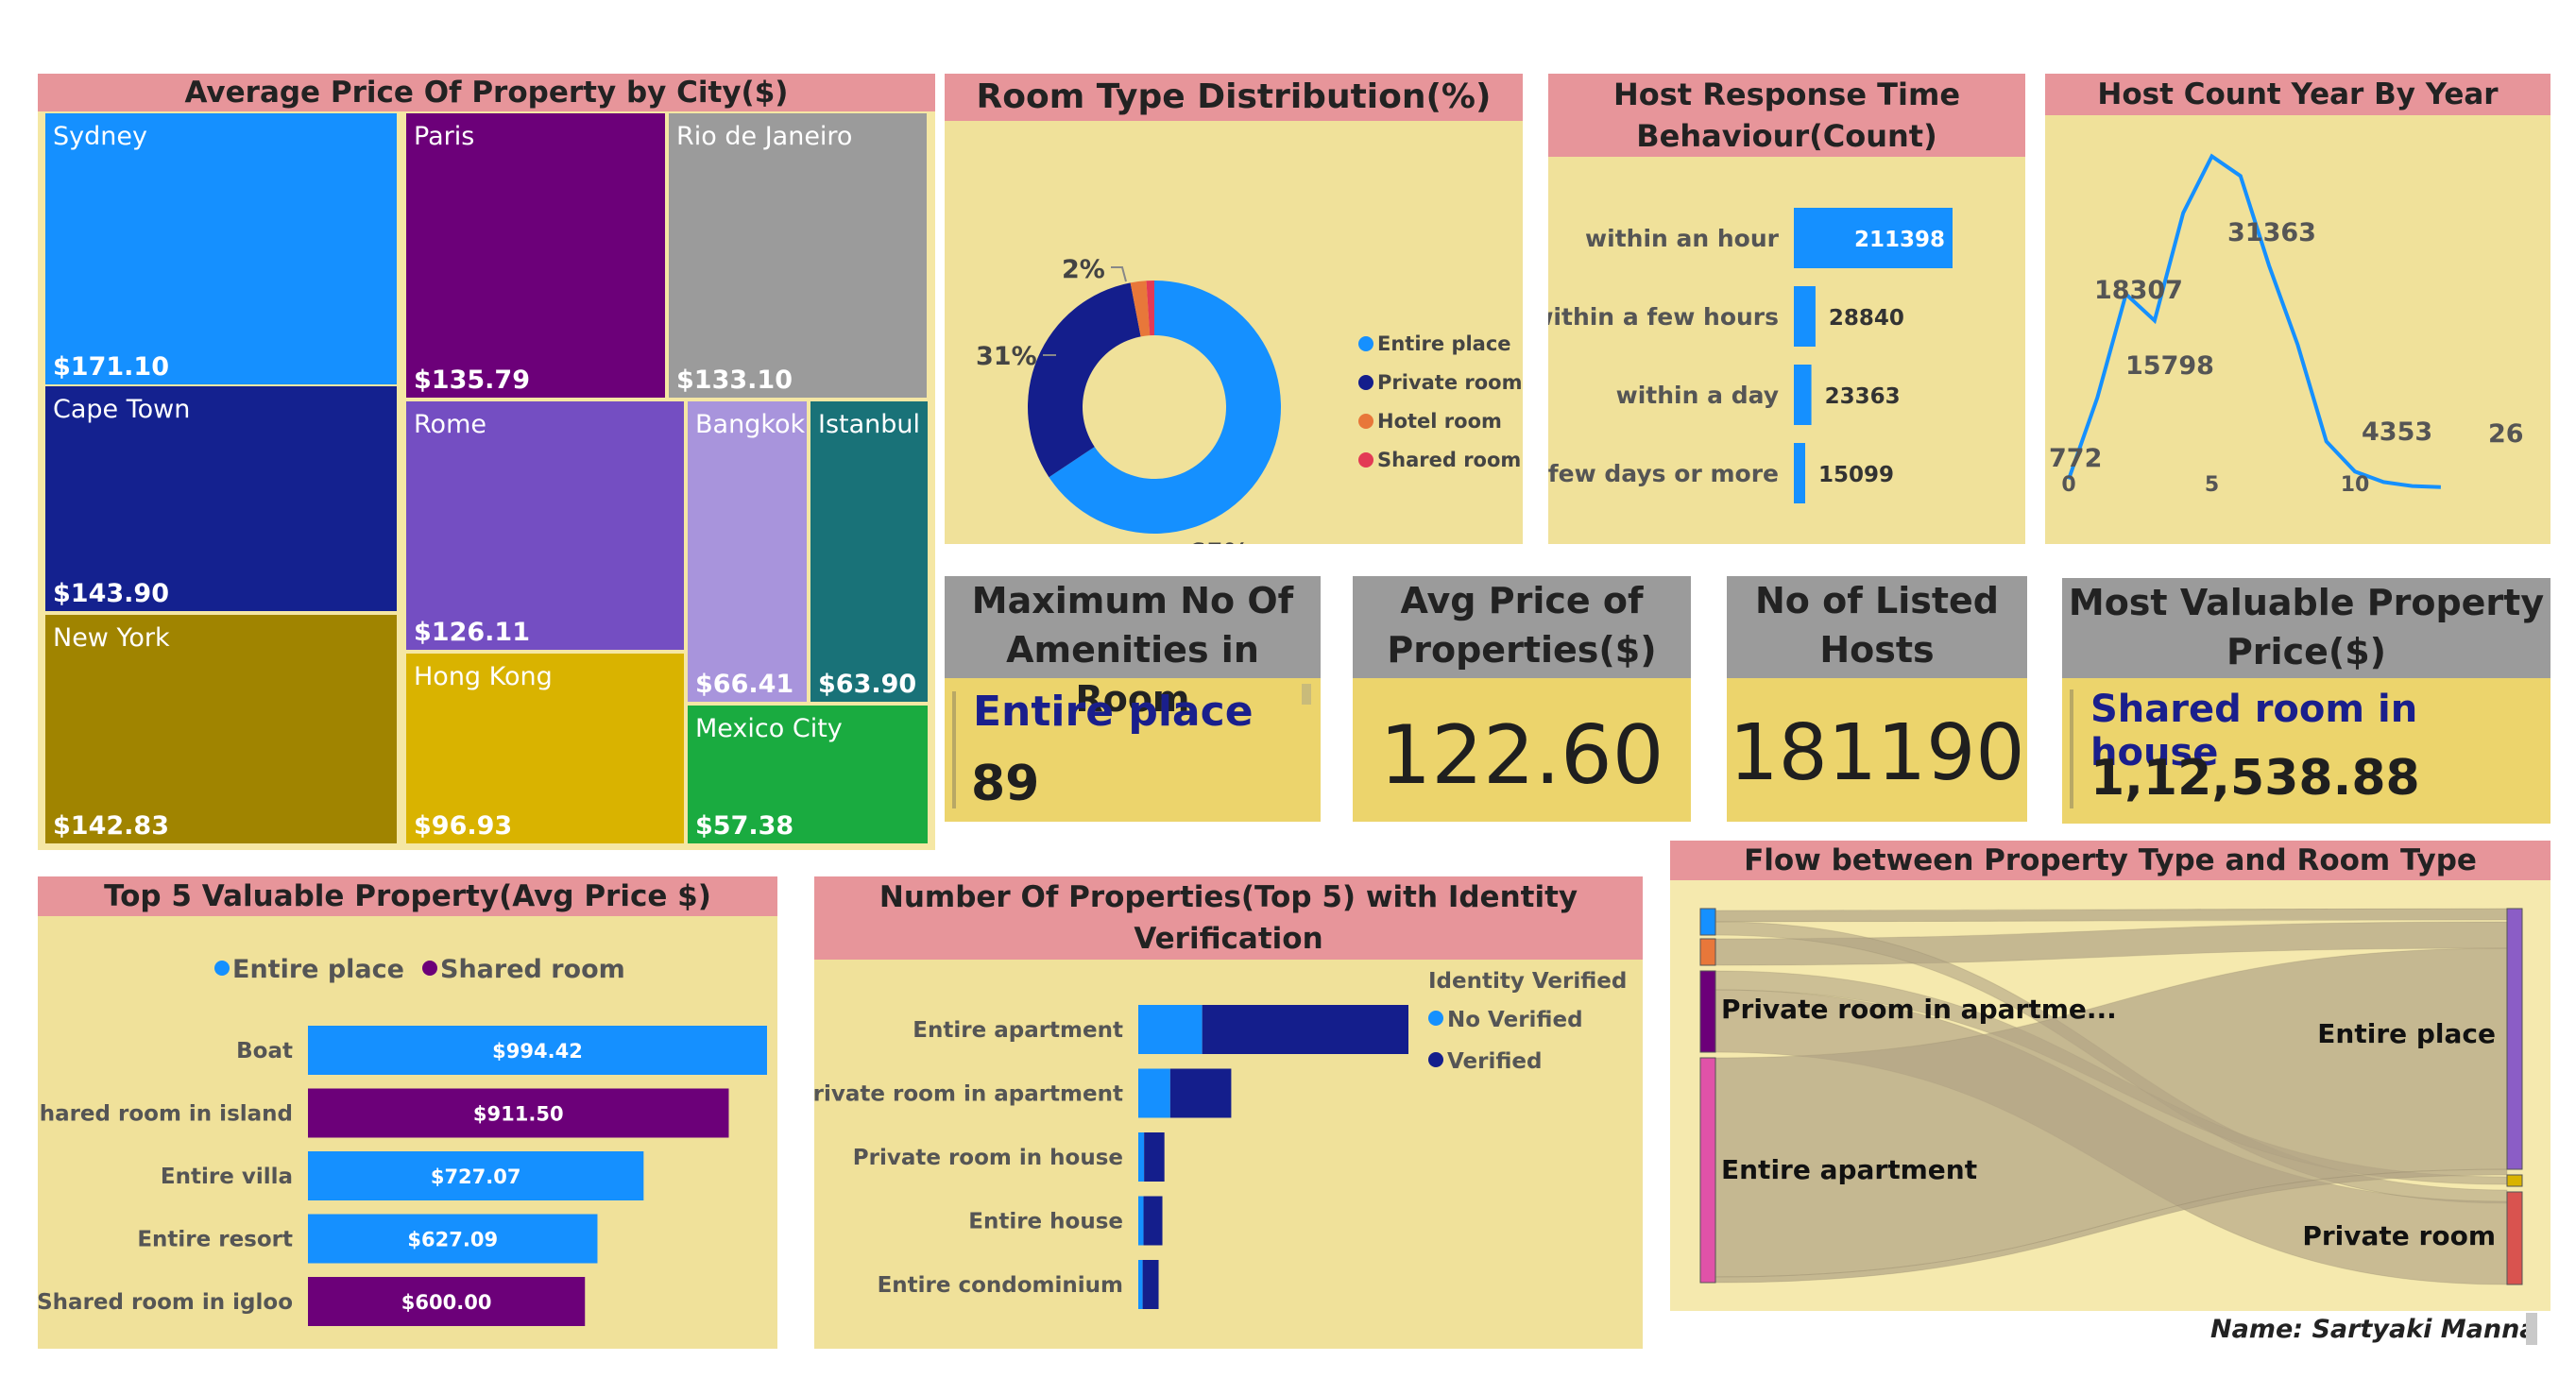  What do you see at coordinates (450, 424) in the screenshot?
I see `treemap-city-rome: Rome` at bounding box center [450, 424].